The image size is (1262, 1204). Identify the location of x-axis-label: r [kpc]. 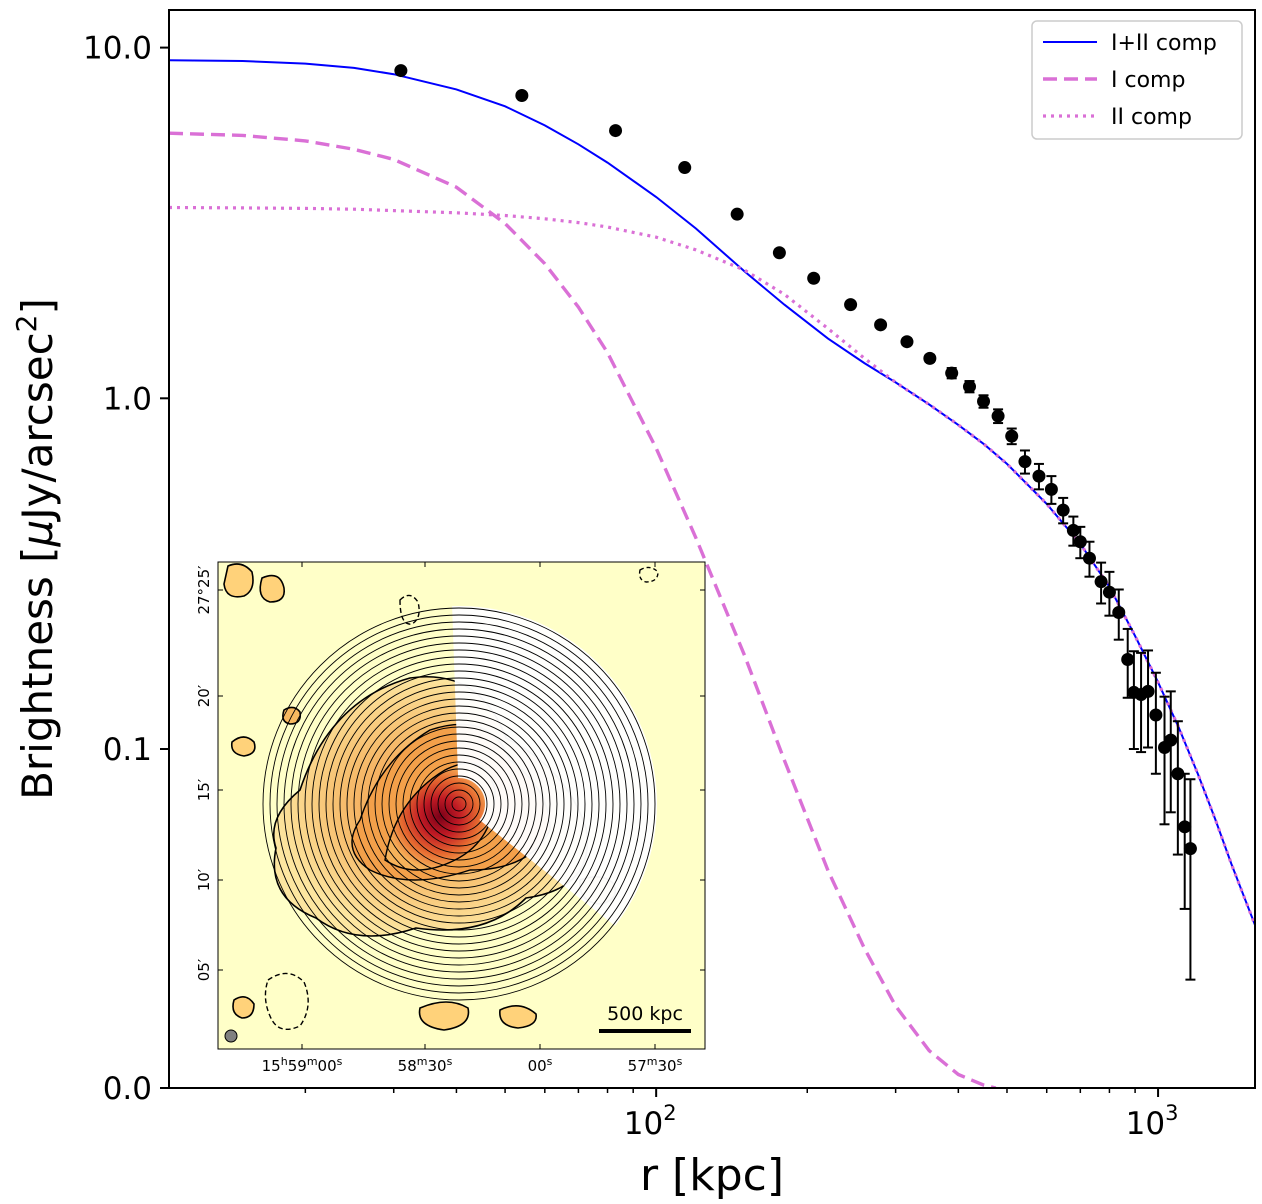
(712, 1175).